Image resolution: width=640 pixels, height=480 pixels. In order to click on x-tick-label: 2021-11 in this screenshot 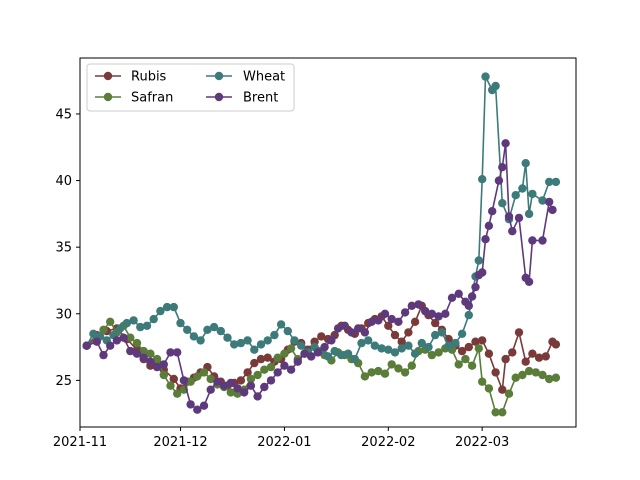, I will do `click(80, 442)`.